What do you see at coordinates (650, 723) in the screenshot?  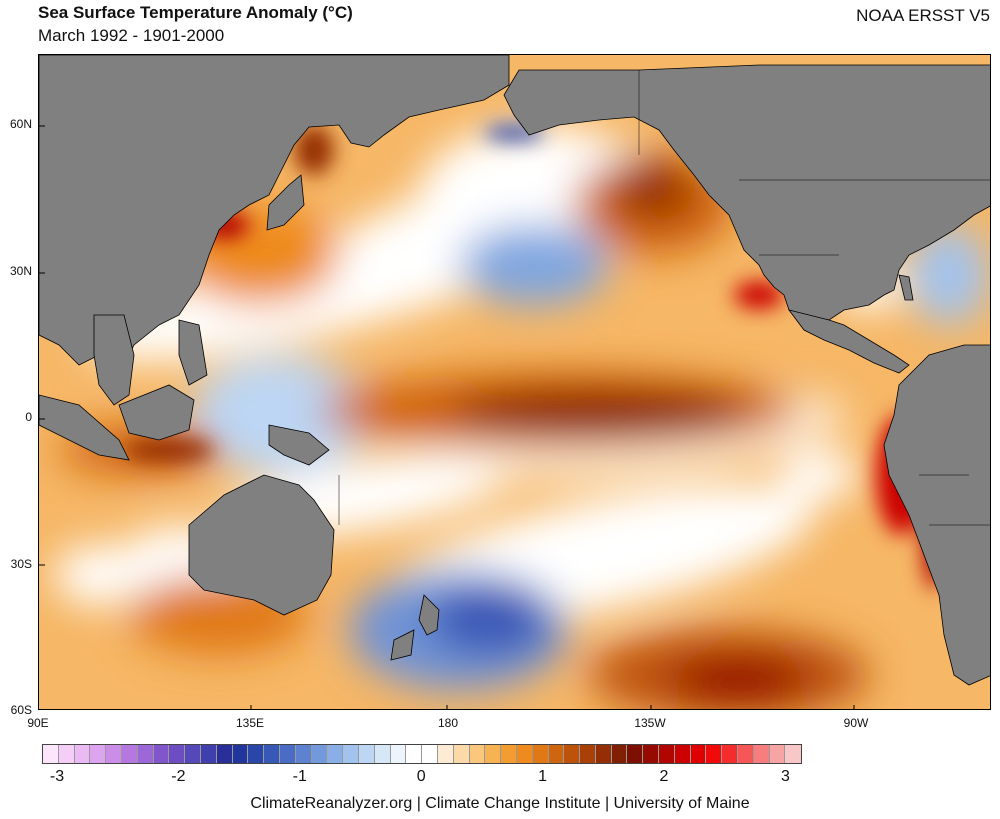 I see `lon-label-135w: 135W` at bounding box center [650, 723].